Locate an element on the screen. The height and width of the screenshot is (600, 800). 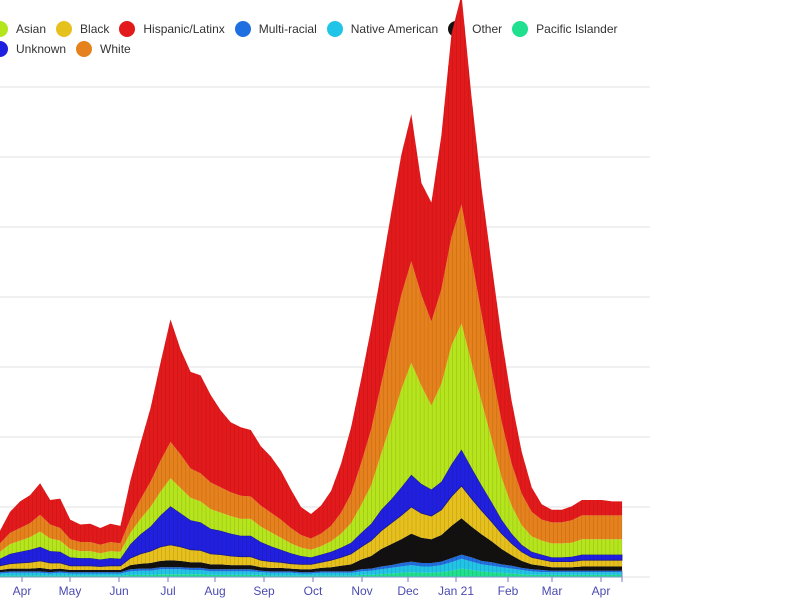
legend-label-other: Other is located at coordinates (487, 29).